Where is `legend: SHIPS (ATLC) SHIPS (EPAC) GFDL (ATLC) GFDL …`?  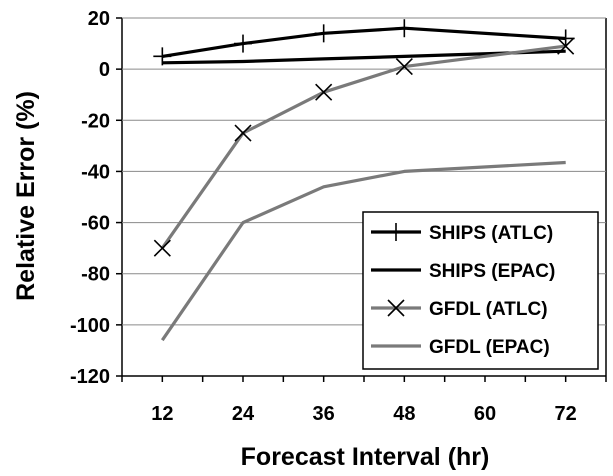
legend: SHIPS (ATLC) SHIPS (EPAC) GFDL (ATLC) GFDL … is located at coordinates (480, 290).